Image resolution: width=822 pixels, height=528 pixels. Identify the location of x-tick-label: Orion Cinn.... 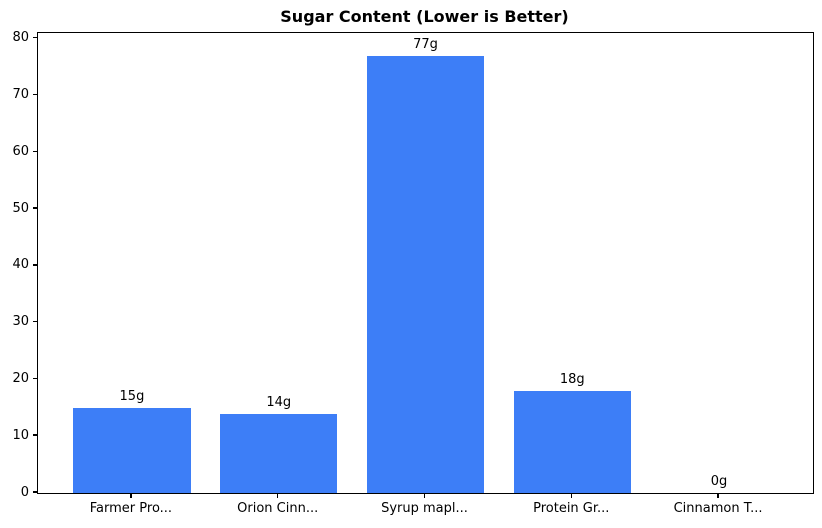
(278, 508).